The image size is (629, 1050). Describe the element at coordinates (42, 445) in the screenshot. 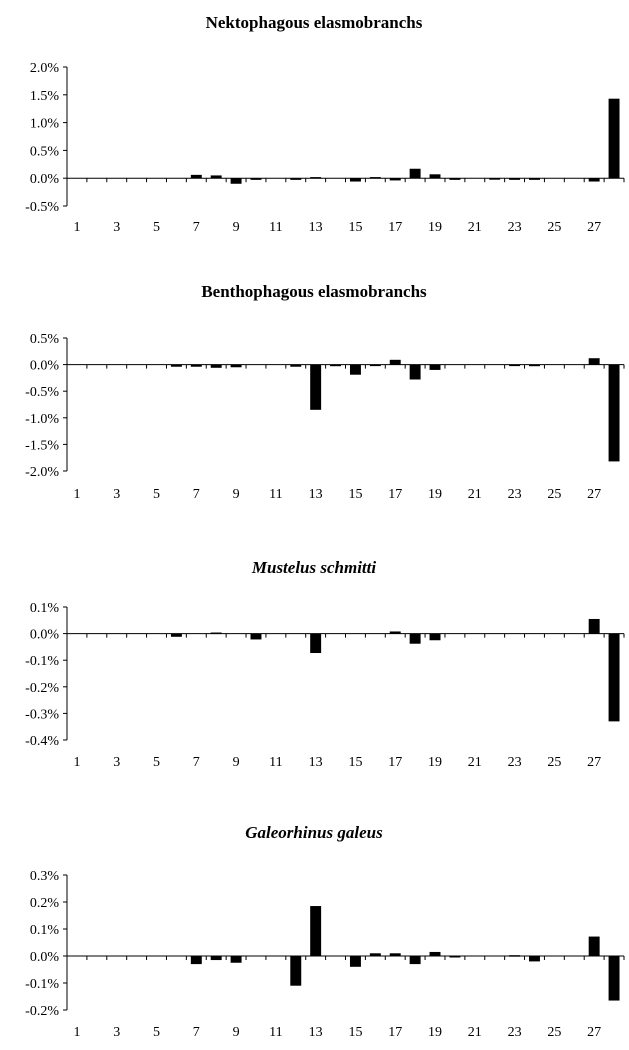

I see `y-tick-label: -1.5%` at that location.